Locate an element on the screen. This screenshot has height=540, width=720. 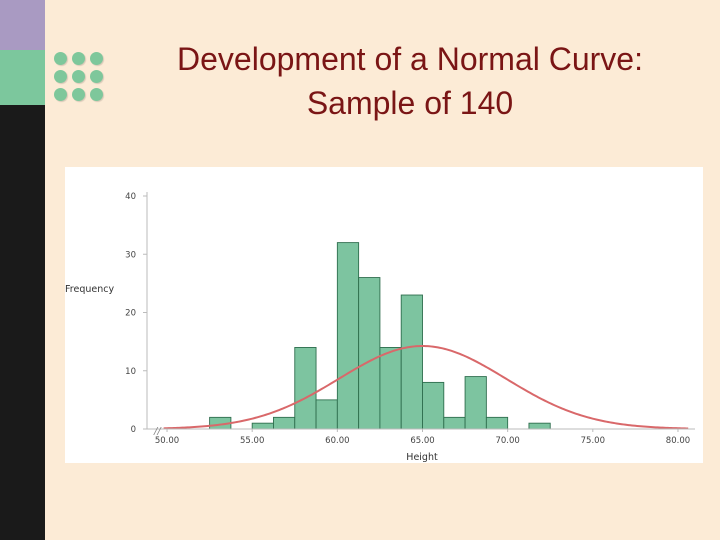
slide-title-line-2: Sample of 140 is located at coordinates (410, 103).